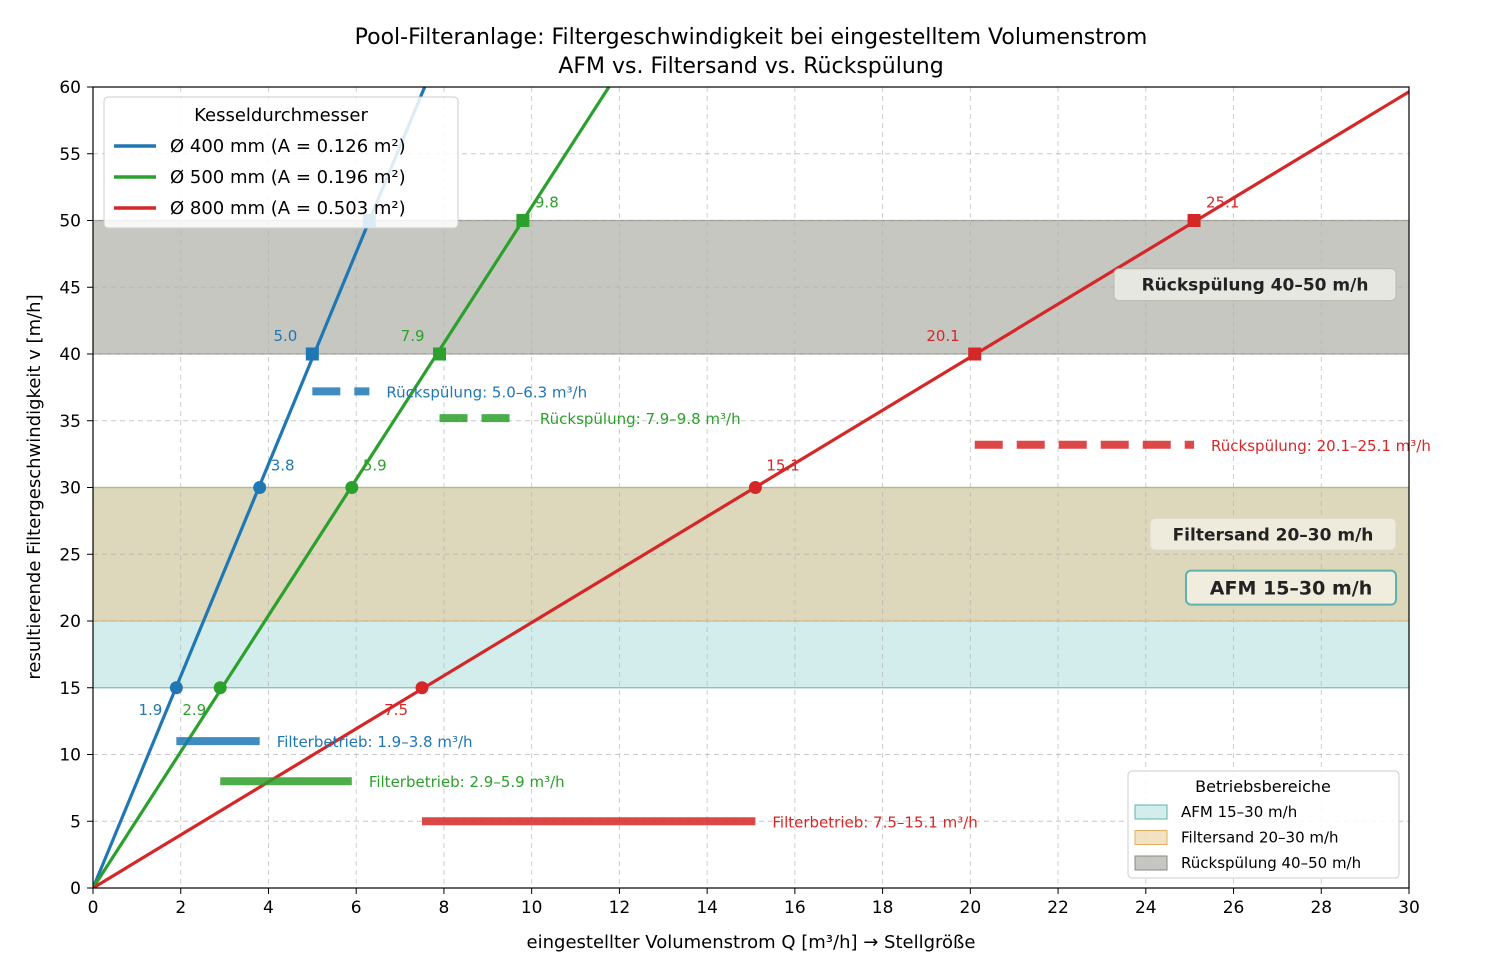 The image size is (1500, 975). Describe the element at coordinates (547, 203) in the screenshot. I see `backwash-point-label-1-1: 9.8` at that location.